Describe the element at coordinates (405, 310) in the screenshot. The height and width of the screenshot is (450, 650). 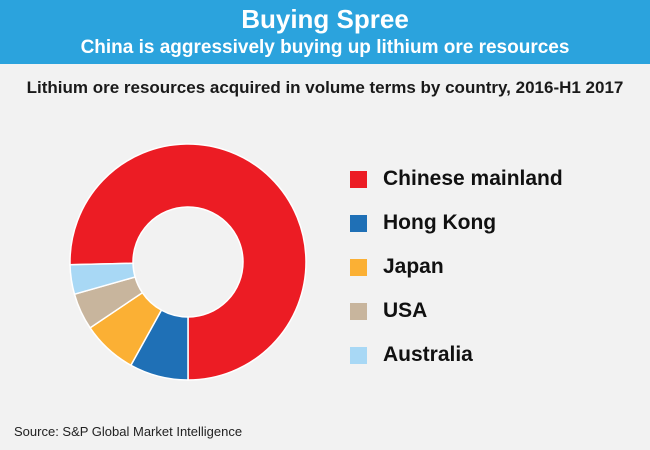
I see `legend-label-usa: USA` at that location.